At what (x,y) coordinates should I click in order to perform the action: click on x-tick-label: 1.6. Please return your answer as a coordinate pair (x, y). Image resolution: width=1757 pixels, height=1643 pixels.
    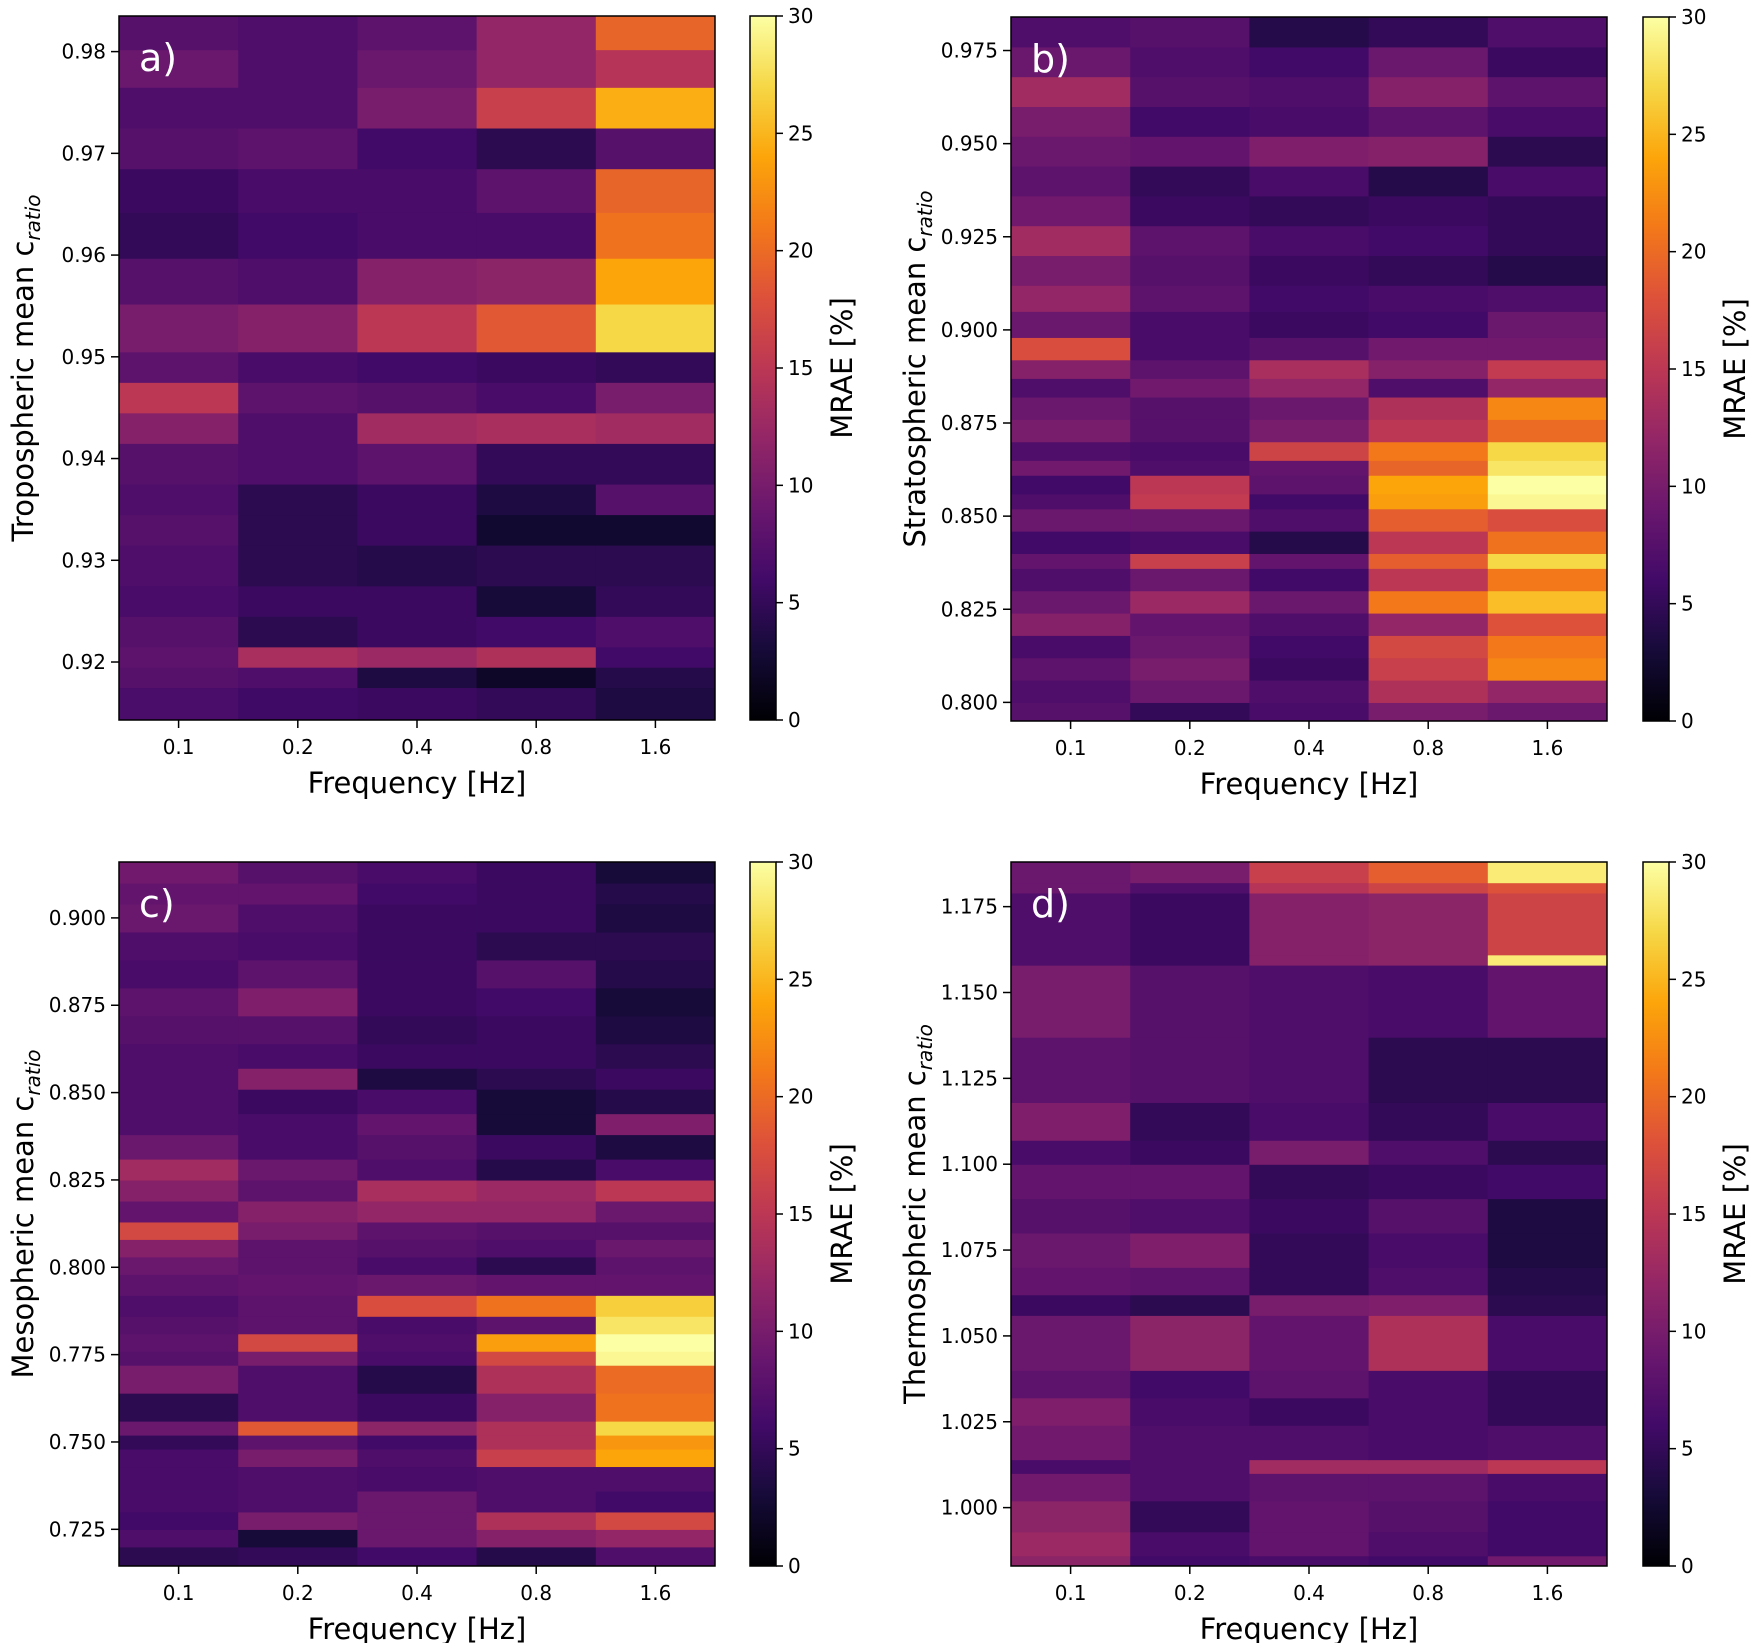
    Looking at the image, I should click on (655, 747).